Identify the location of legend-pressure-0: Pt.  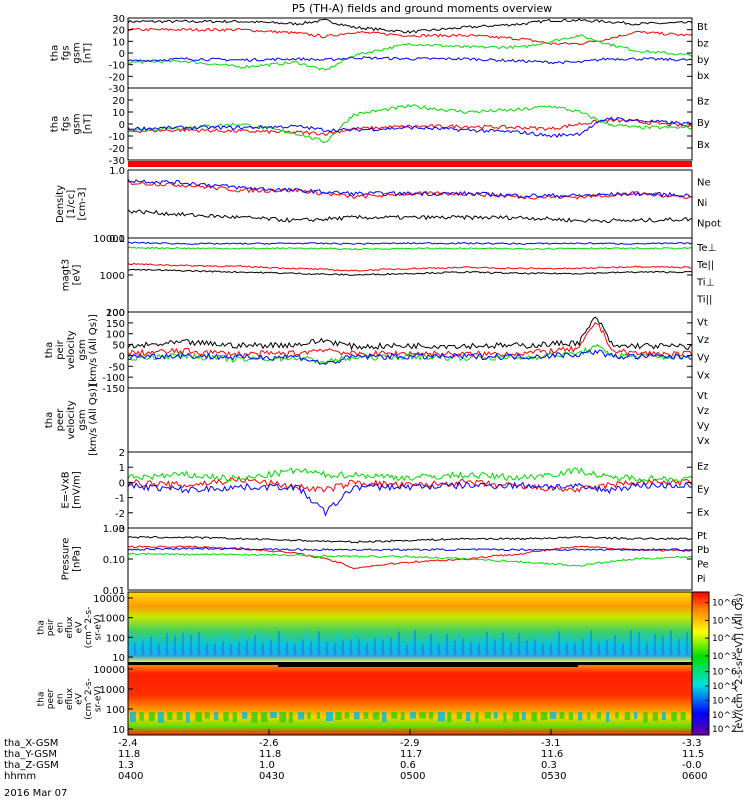
(702, 536).